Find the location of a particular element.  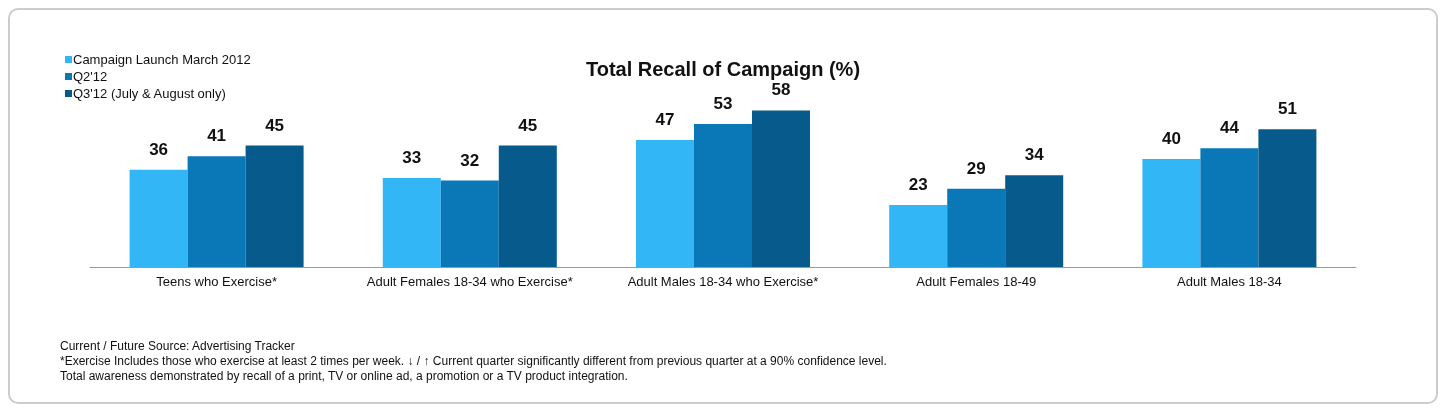

data-label: 58 is located at coordinates (781, 90).